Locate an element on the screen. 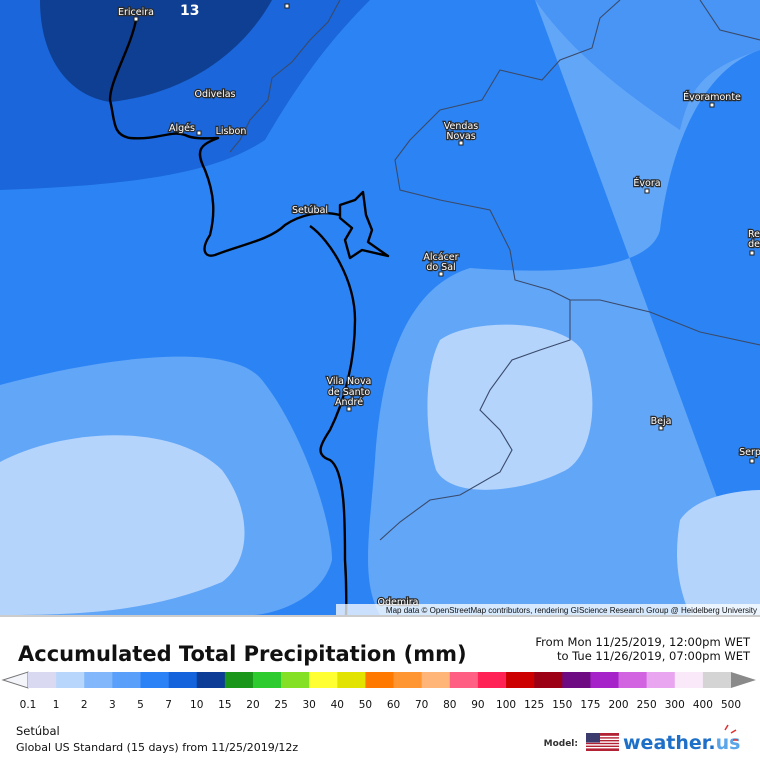 The height and width of the screenshot is (760, 760). scale-label: 200 is located at coordinates (618, 705).